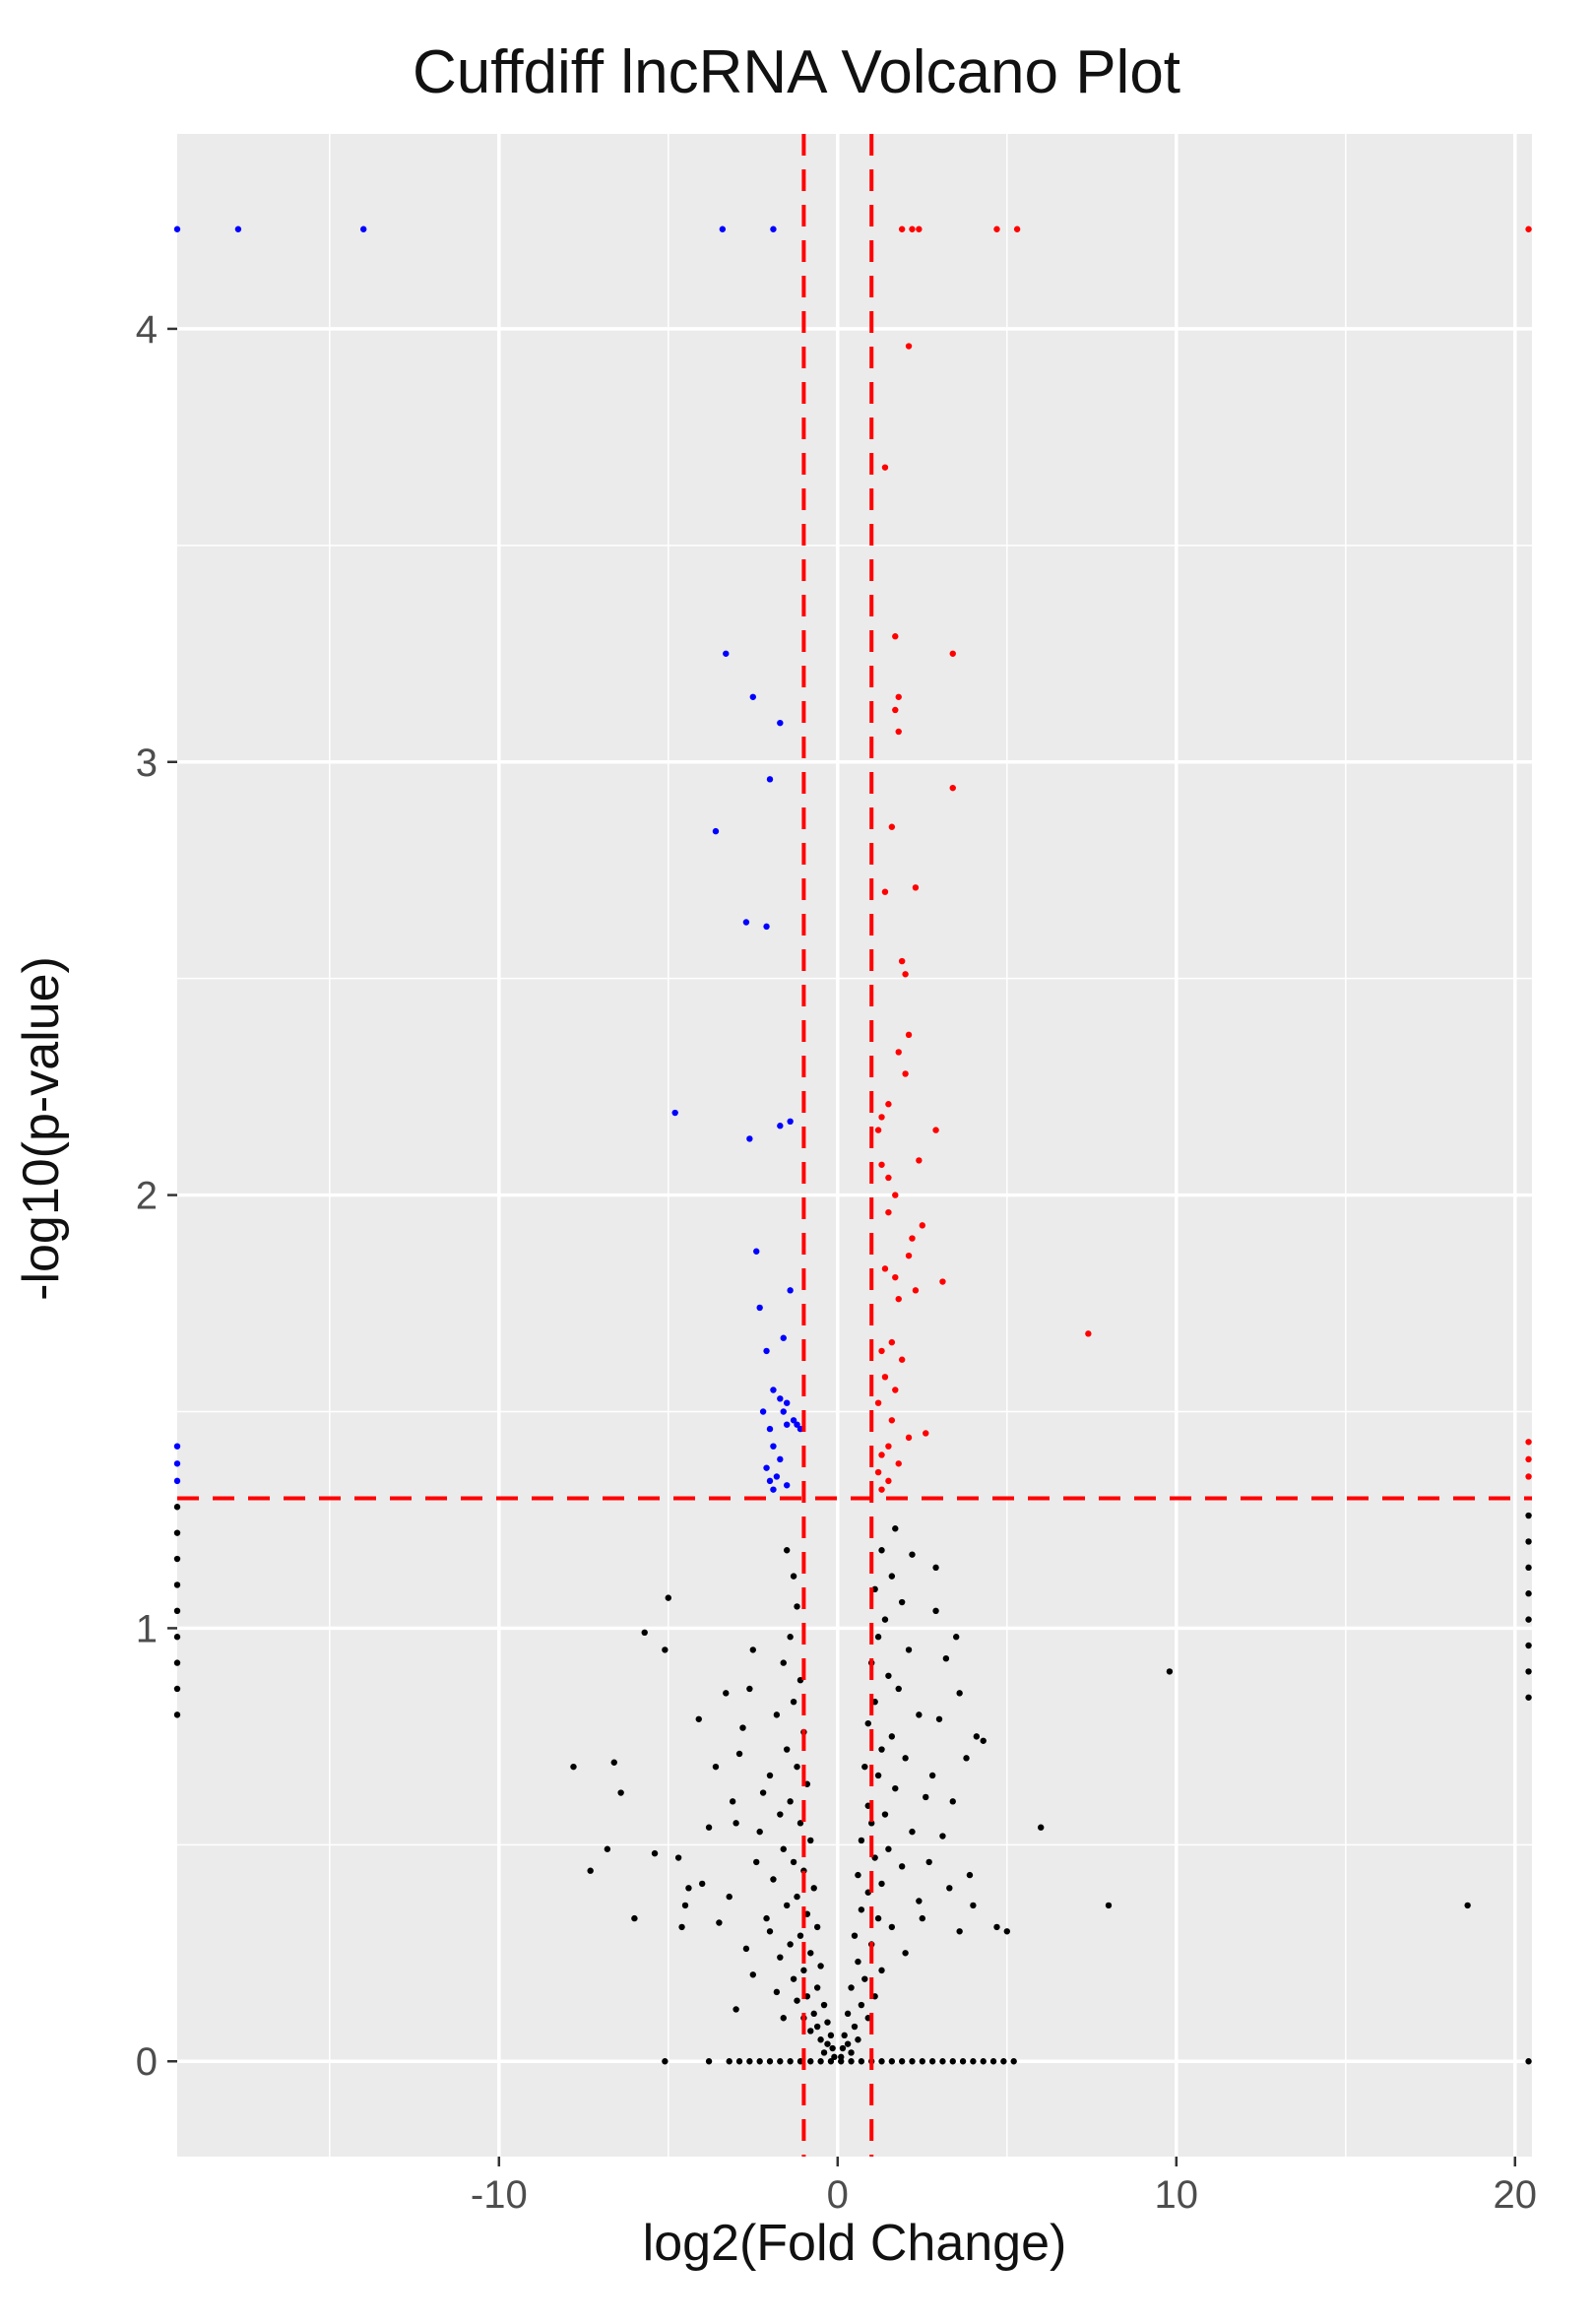  I want to click on y-axis: 0 1 2 3 4, so click(156, 1196).